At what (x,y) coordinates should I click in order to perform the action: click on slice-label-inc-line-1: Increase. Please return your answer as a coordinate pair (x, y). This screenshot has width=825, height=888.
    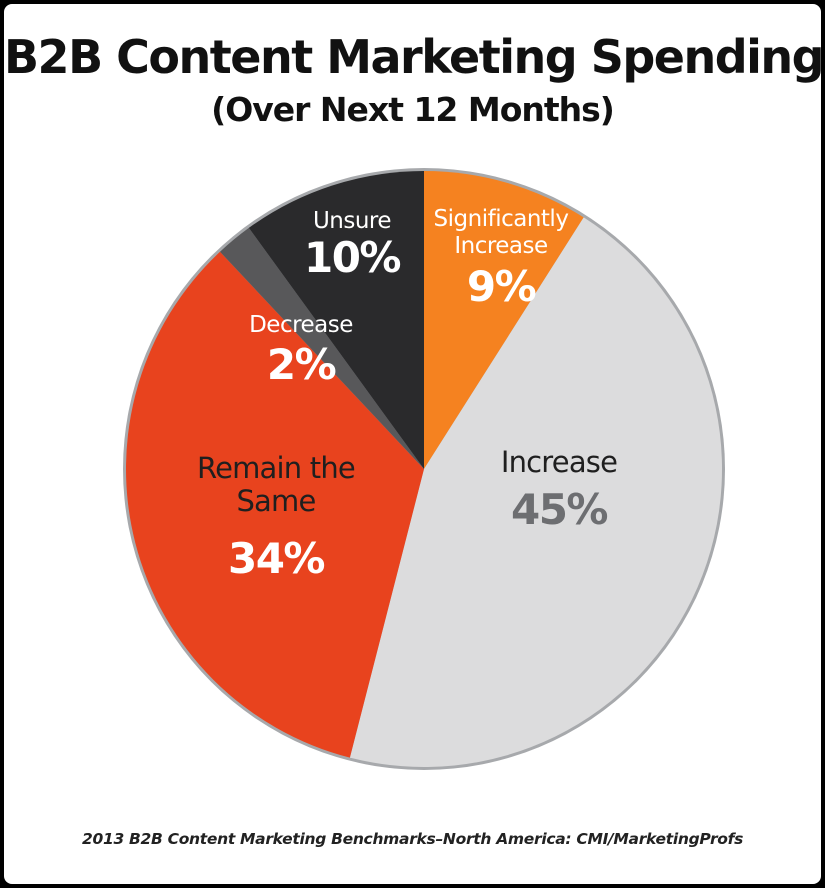
    Looking at the image, I should click on (559, 462).